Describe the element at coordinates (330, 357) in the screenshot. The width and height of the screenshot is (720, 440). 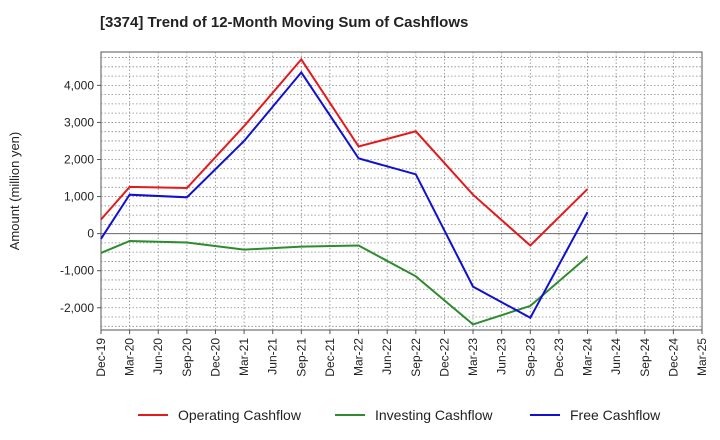
I see `x-tick-label: Dec-21` at that location.